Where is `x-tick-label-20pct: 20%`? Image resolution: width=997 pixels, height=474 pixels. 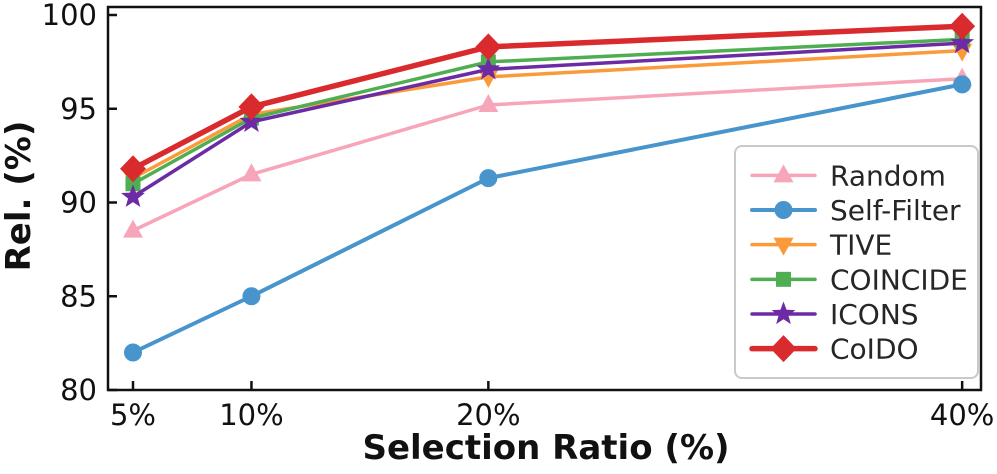
x-tick-label-20pct: 20% is located at coordinates (488, 415).